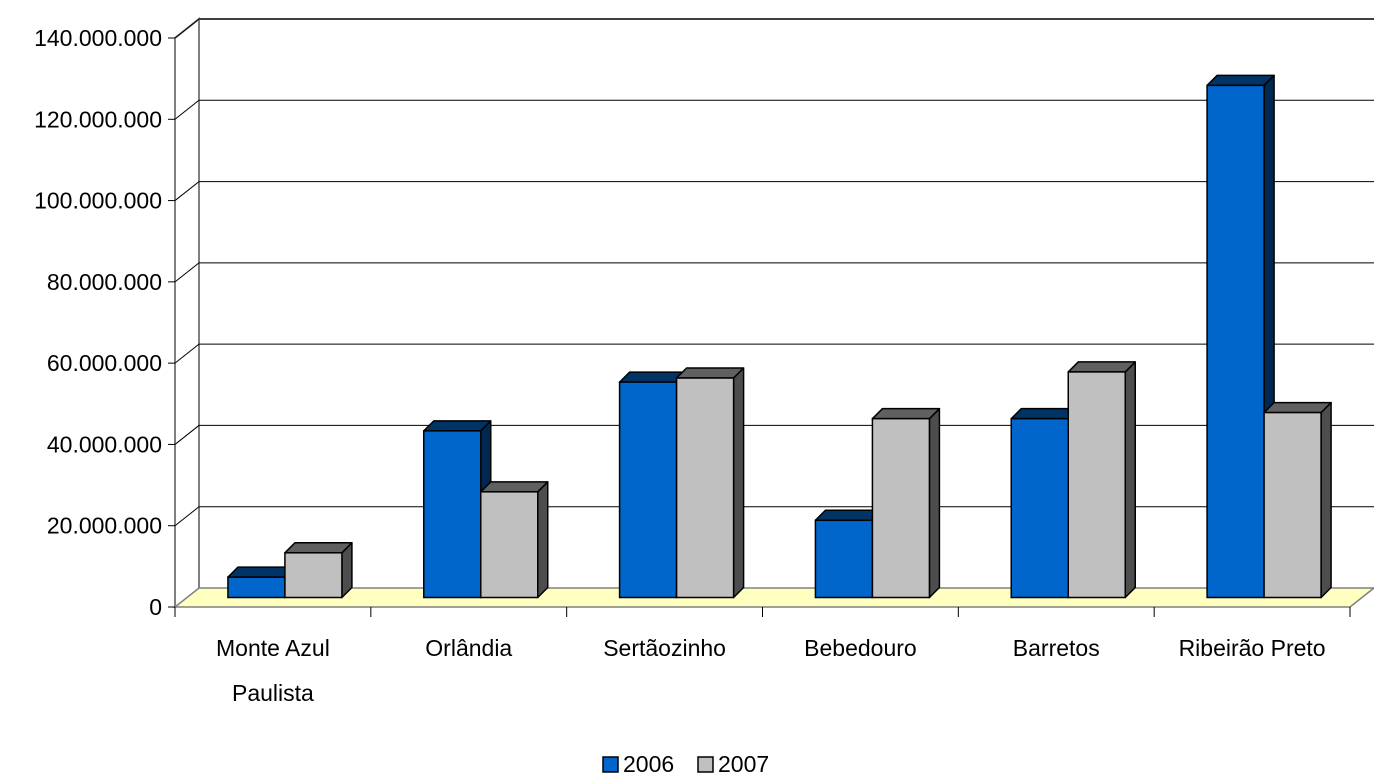 The height and width of the screenshot is (781, 1374). I want to click on legend-item-2006: 2006, so click(638, 764).